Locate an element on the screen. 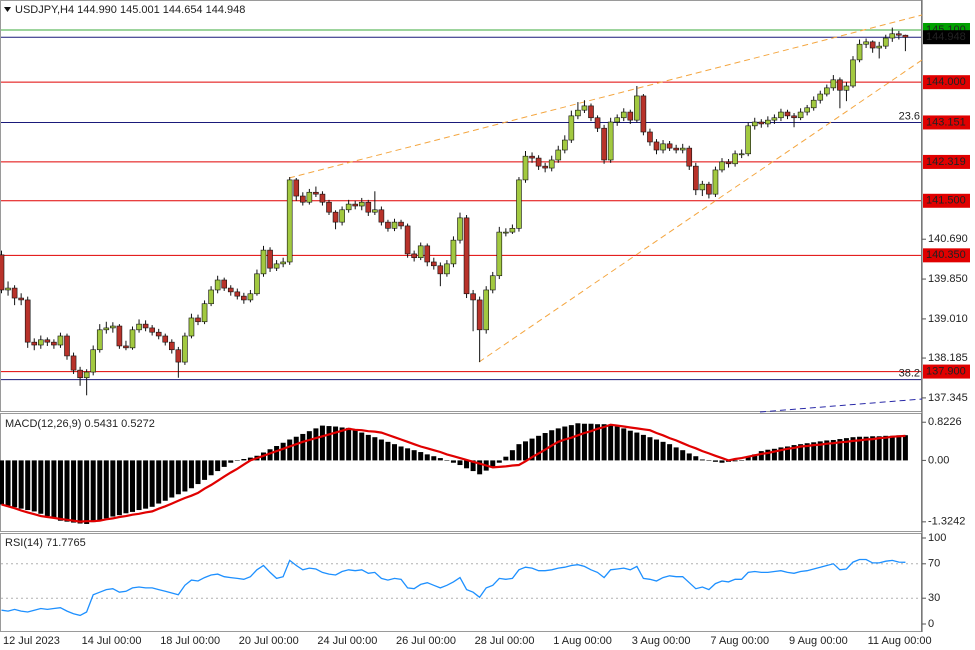 The image size is (975, 650). y-tick-label: 139.850 is located at coordinates (948, 279).